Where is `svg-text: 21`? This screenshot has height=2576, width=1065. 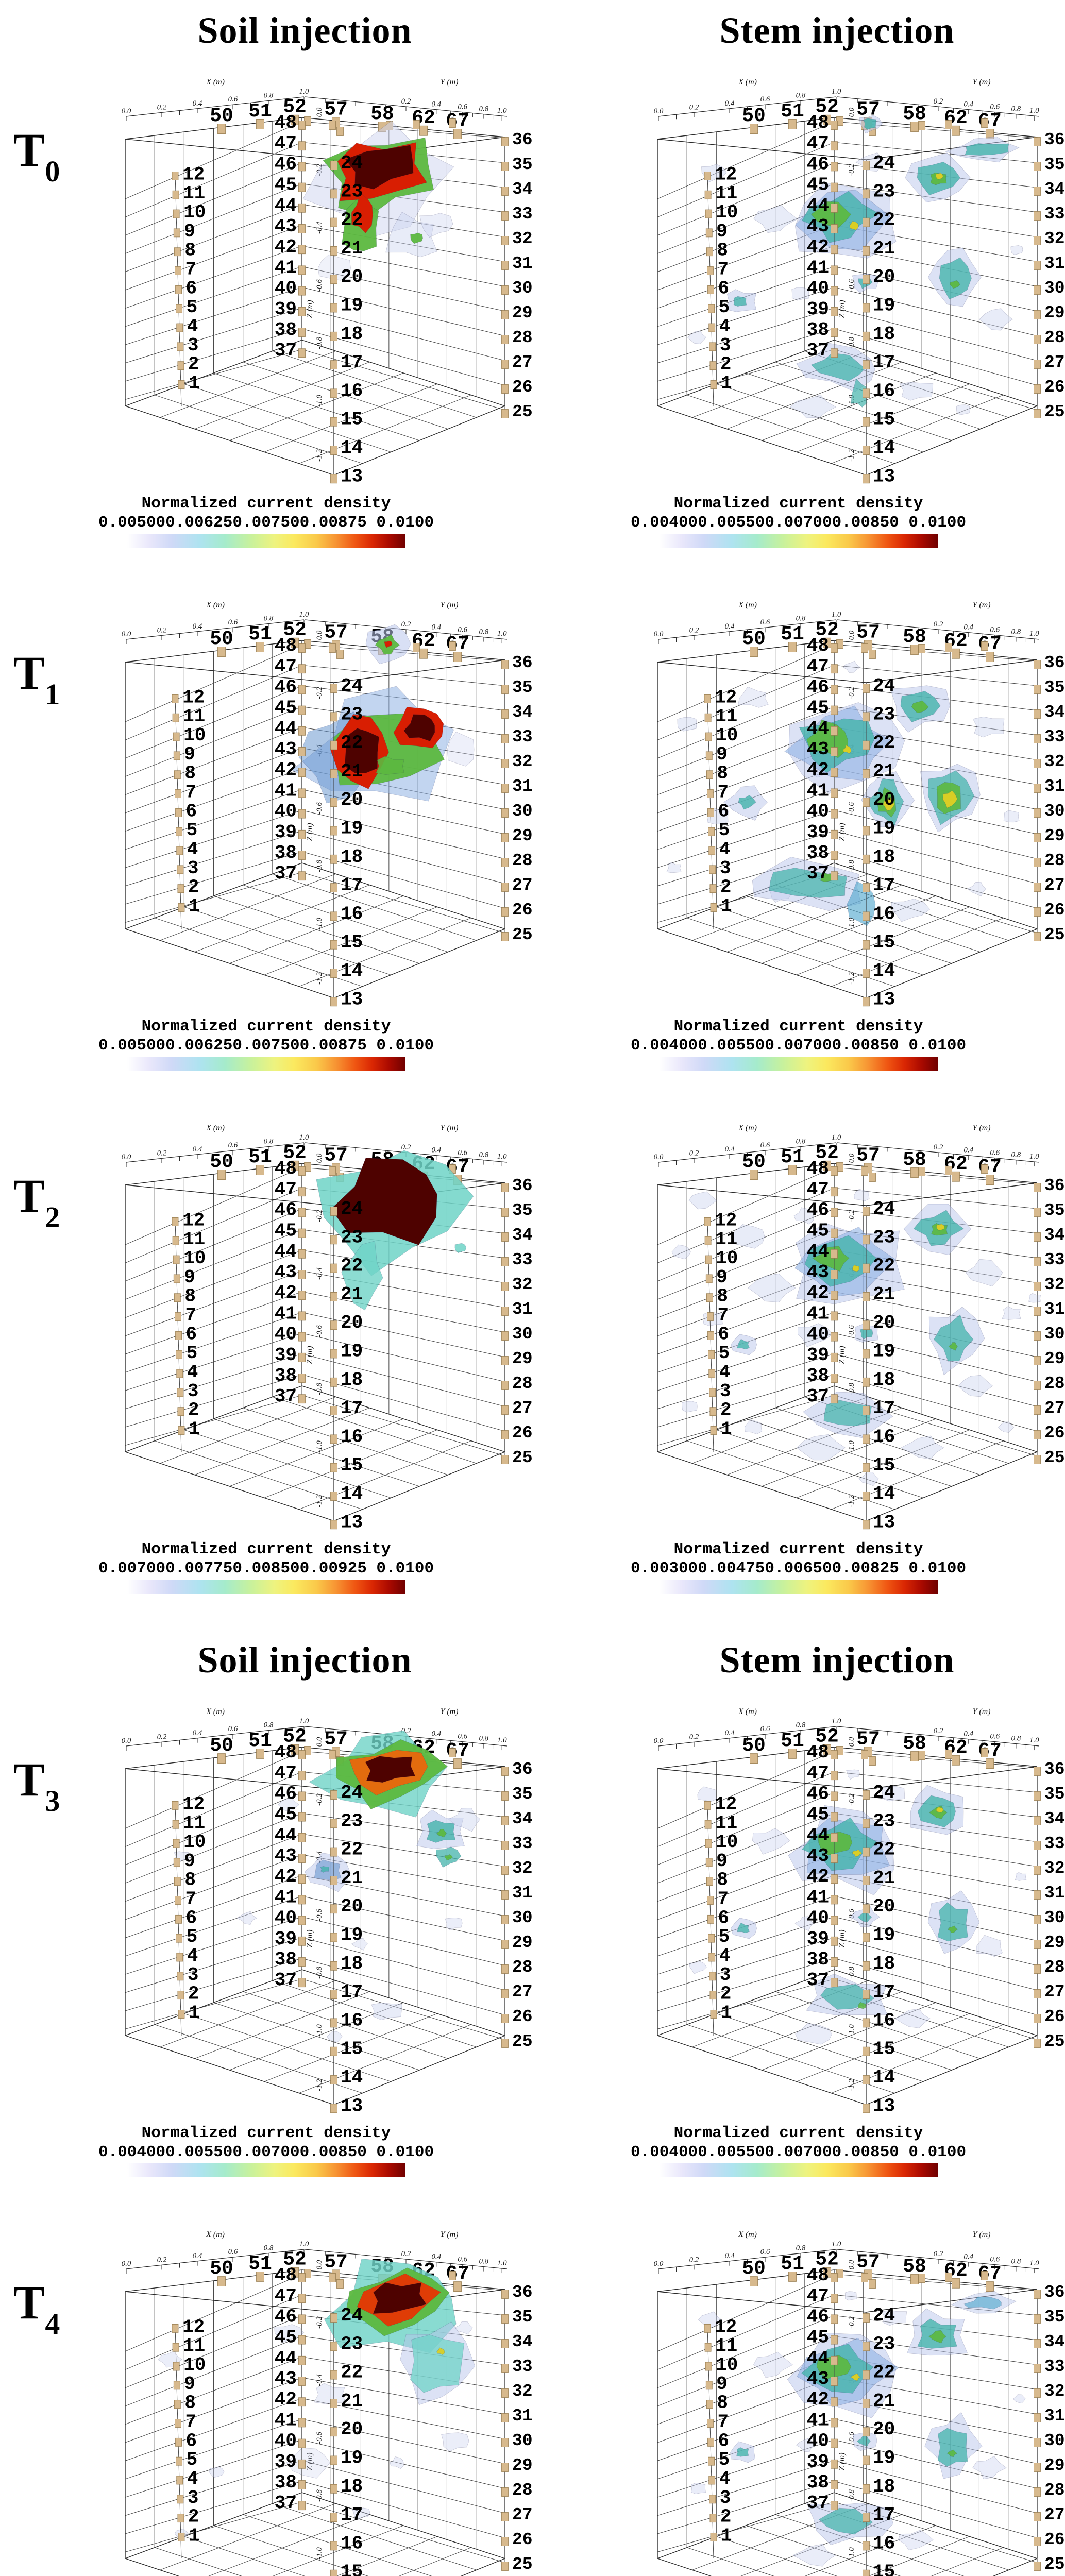 svg-text: 21 is located at coordinates (352, 1294).